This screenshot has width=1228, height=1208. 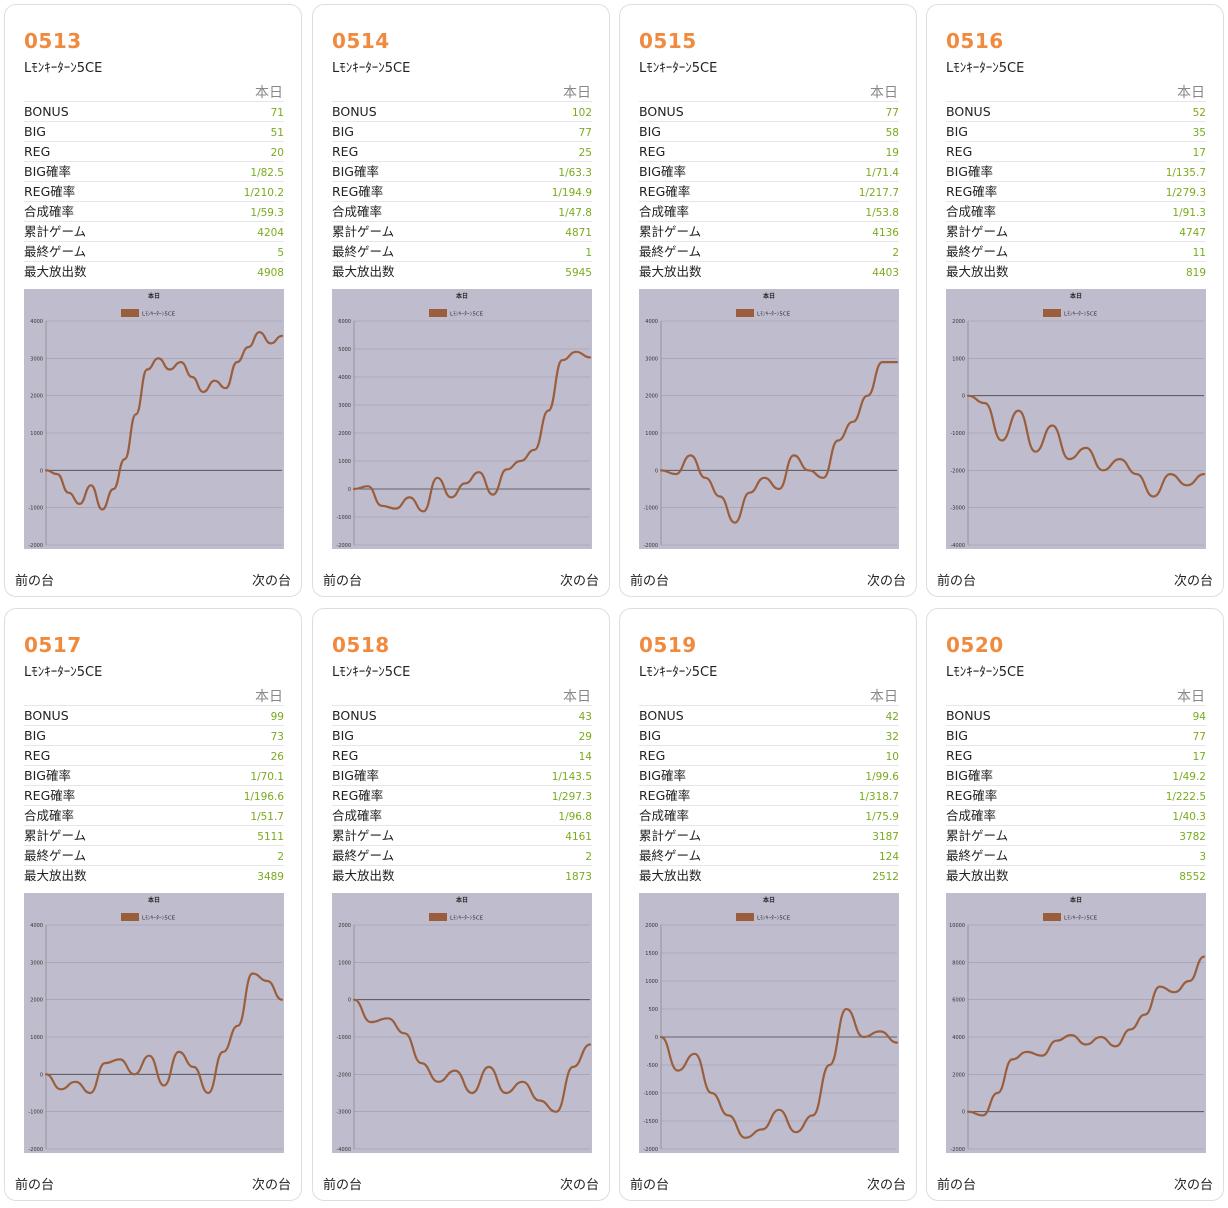 What do you see at coordinates (571, 777) in the screenshot?
I see `stat-value: 1/143.5` at bounding box center [571, 777].